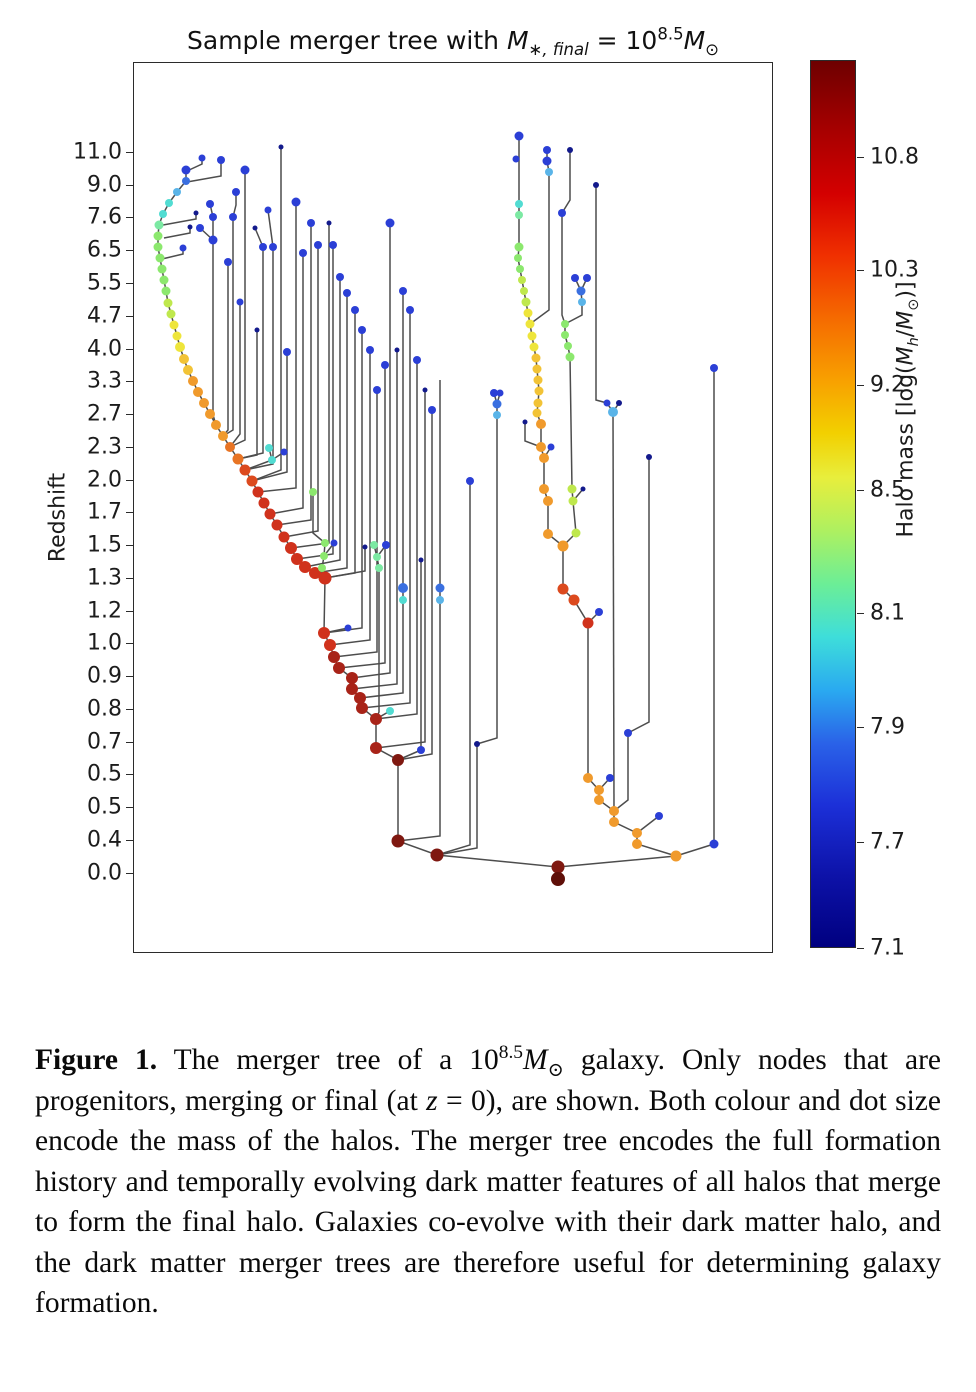 The width and height of the screenshot is (976, 1392). Describe the element at coordinates (887, 490) in the screenshot. I see `colorbar-tick-label: 8.5` at that location.